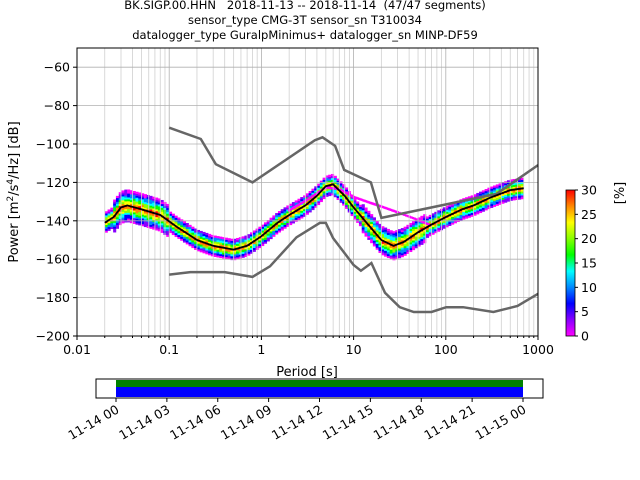  What do you see at coordinates (589, 214) in the screenshot?
I see `colorbar-tick-label: 25` at bounding box center [589, 214].